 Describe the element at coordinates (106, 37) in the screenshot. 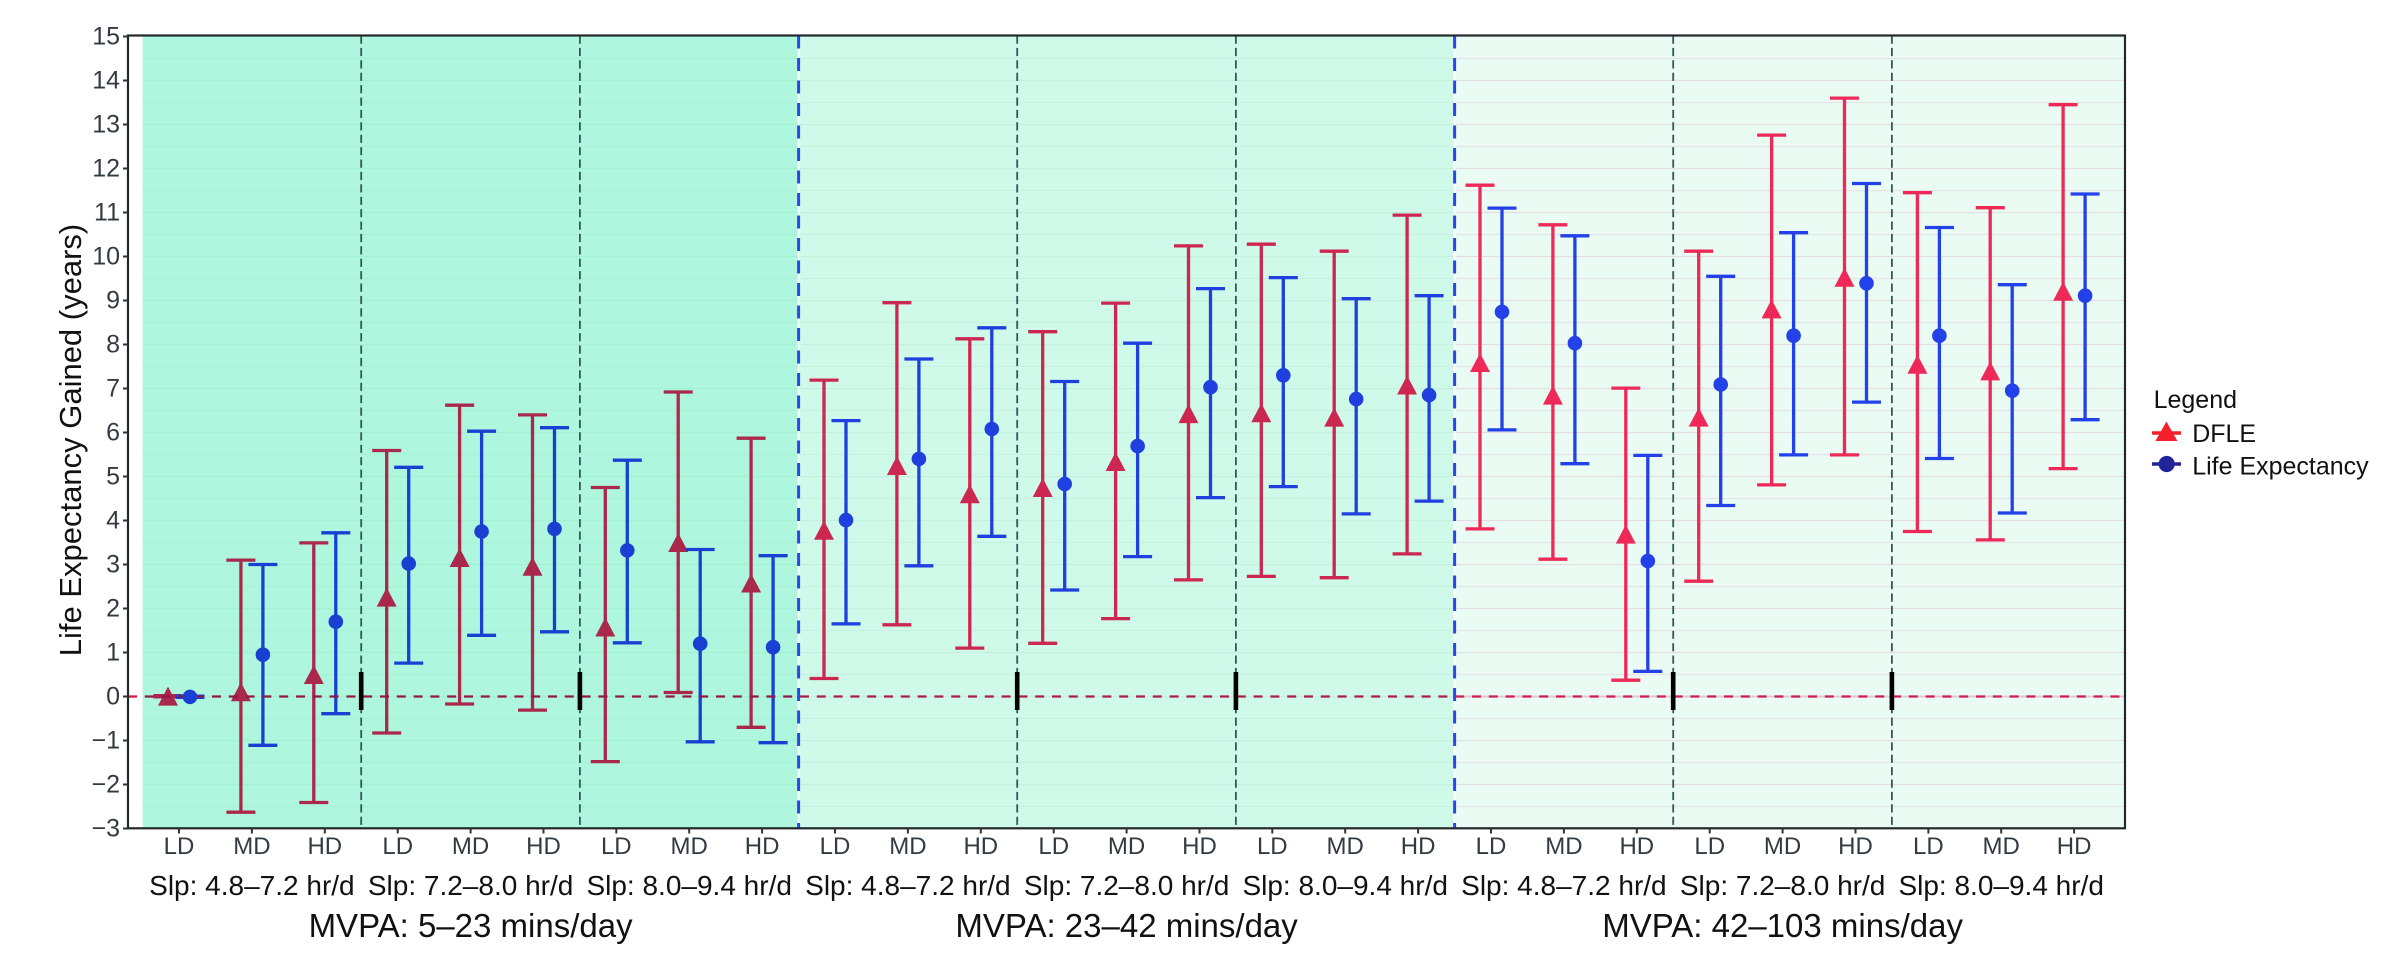

I see `svg-text: 15` at that location.